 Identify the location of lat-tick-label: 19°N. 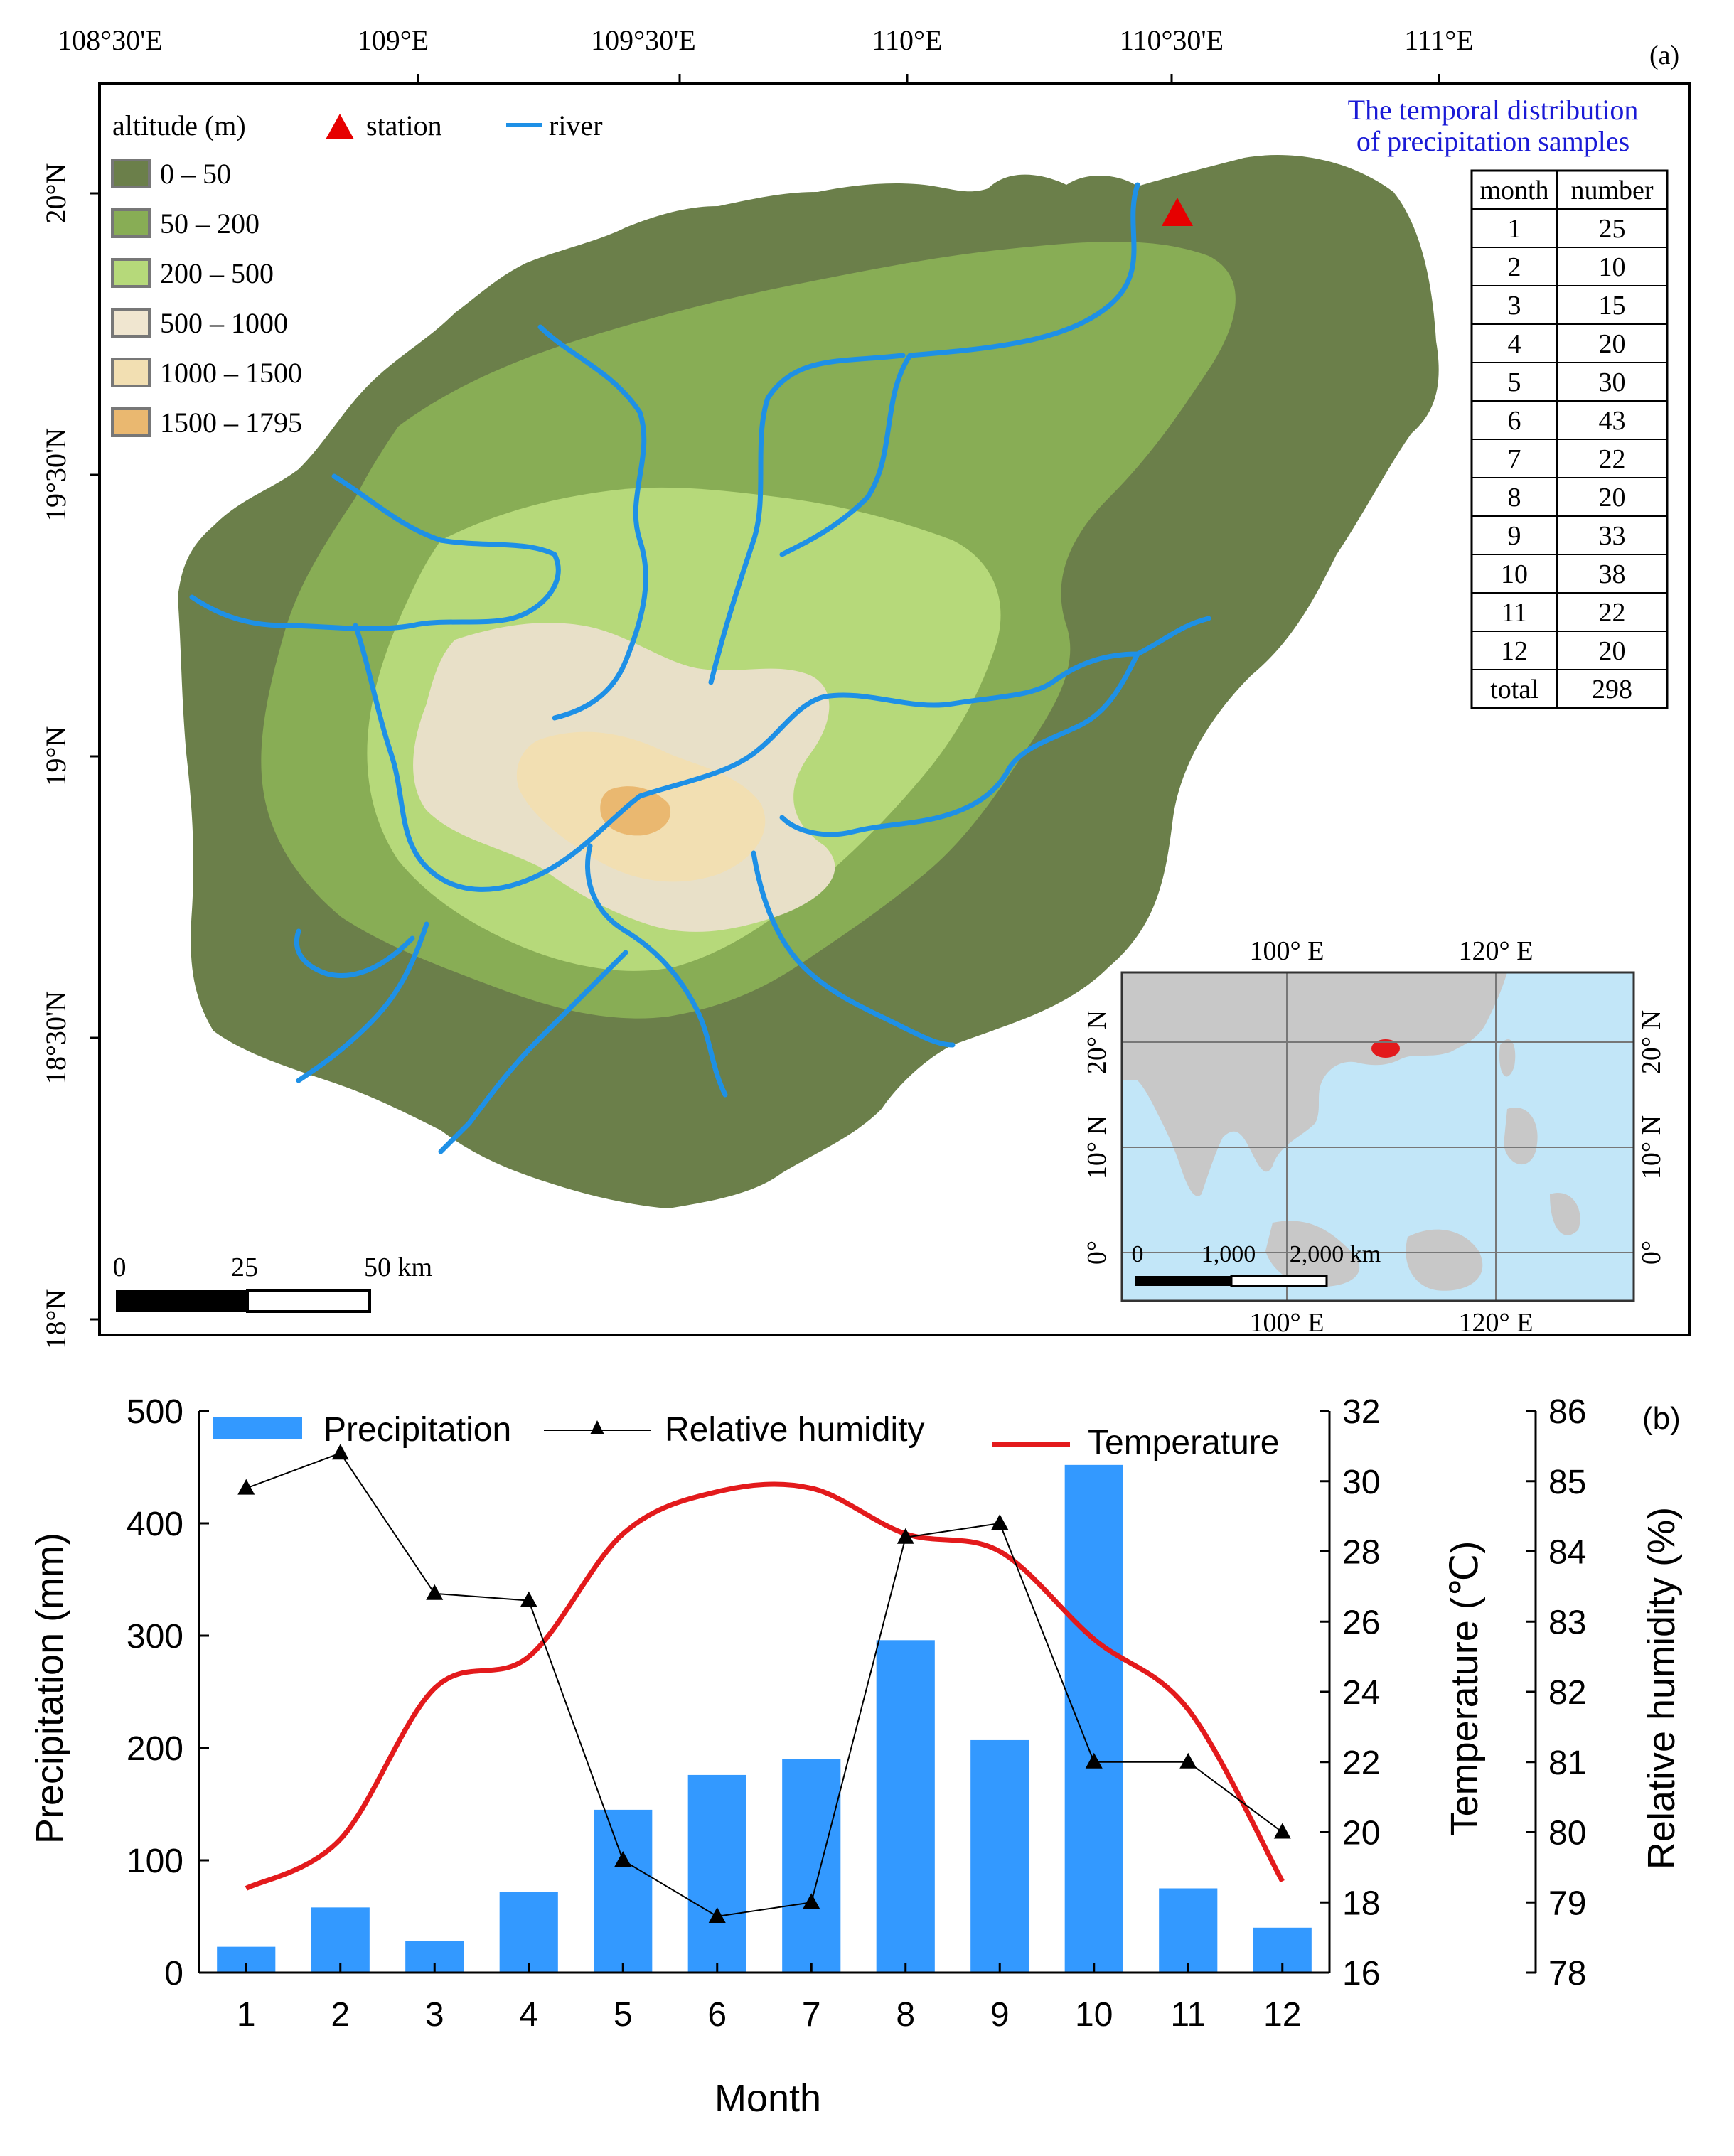
(56, 756).